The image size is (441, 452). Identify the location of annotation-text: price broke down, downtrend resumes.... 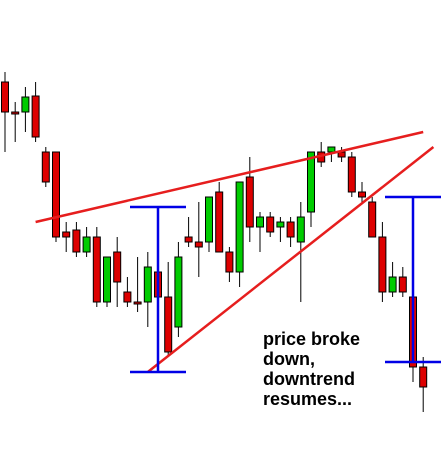
(311, 369).